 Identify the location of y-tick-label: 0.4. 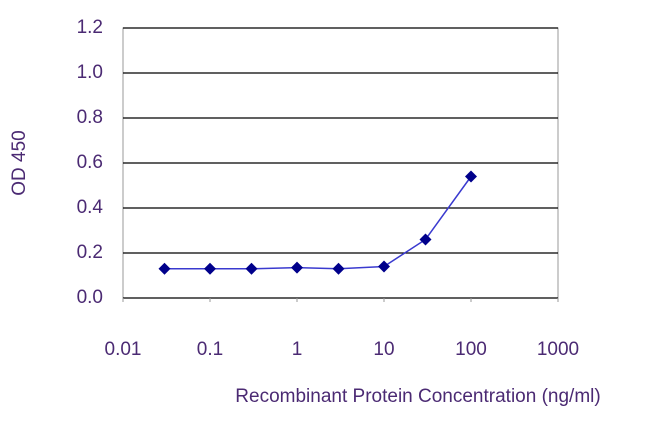
(90, 207).